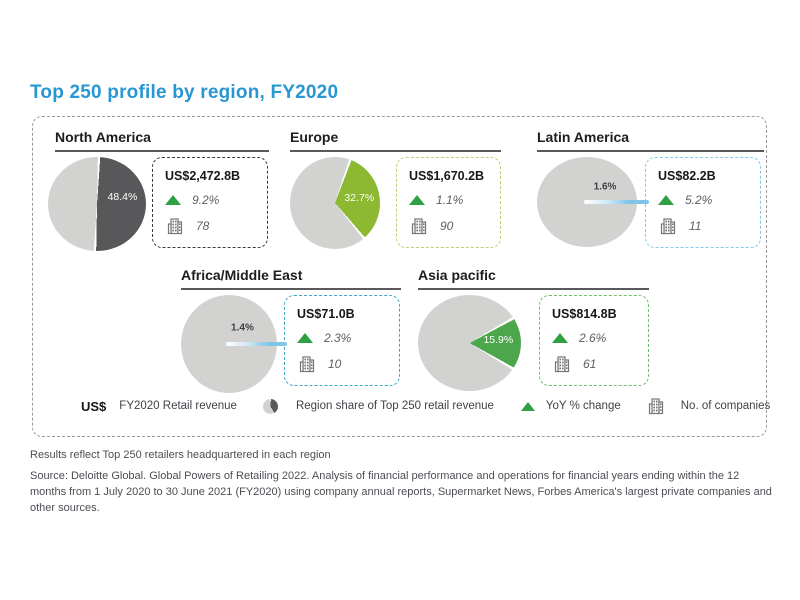 The height and width of the screenshot is (600, 800). What do you see at coordinates (326, 314) in the screenshot?
I see `revenue-value: US$71.0B` at bounding box center [326, 314].